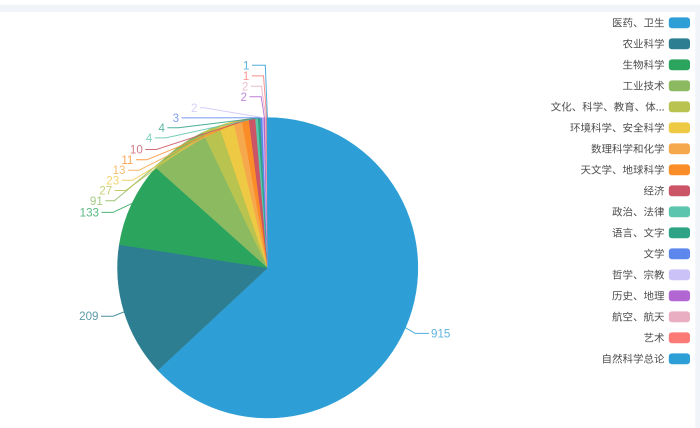 The image size is (700, 428). I want to click on svg-text: 133, so click(89, 212).